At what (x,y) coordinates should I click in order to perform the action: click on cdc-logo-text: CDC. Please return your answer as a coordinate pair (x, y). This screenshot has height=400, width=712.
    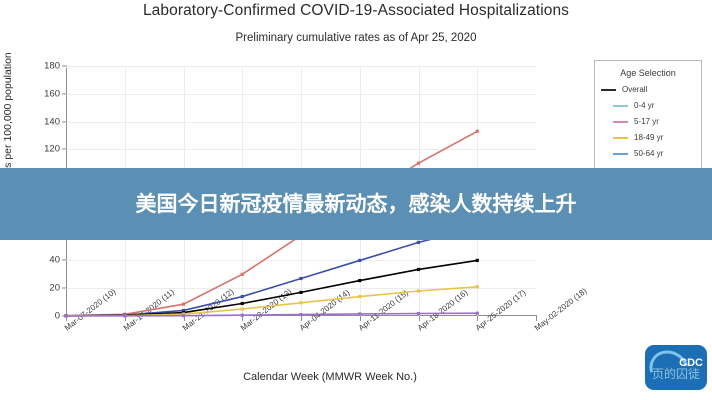
    Looking at the image, I should click on (691, 363).